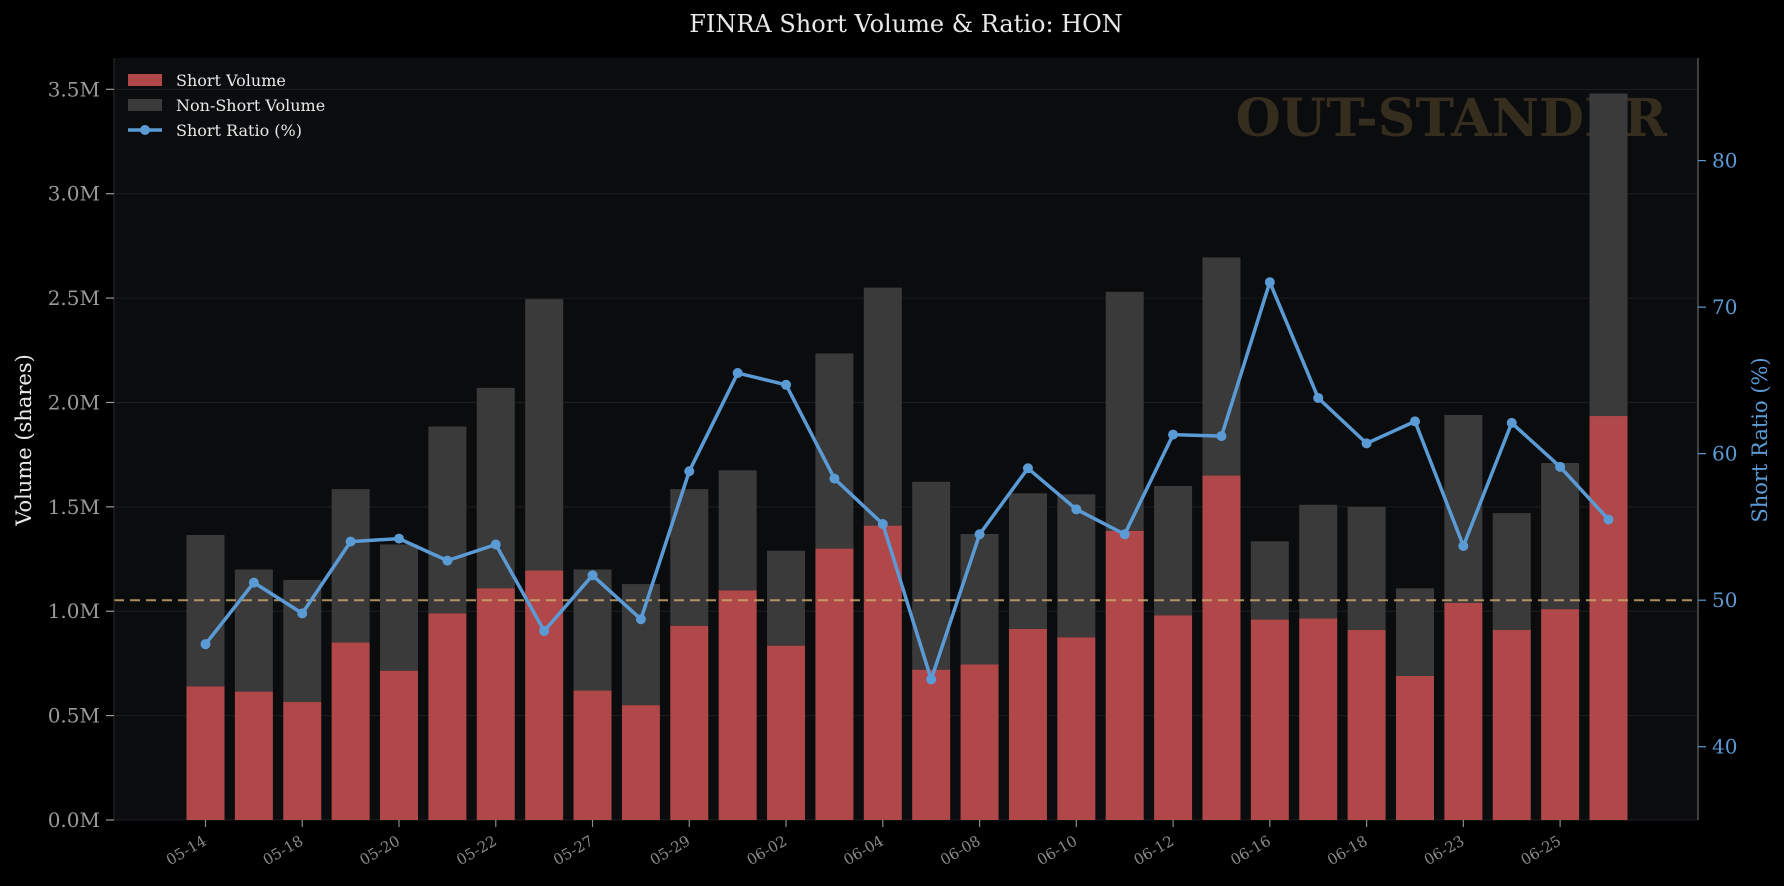  Describe the element at coordinates (906, 24) in the screenshot. I see `chart-title: FINRA Short Volume & Ratio: HON` at that location.